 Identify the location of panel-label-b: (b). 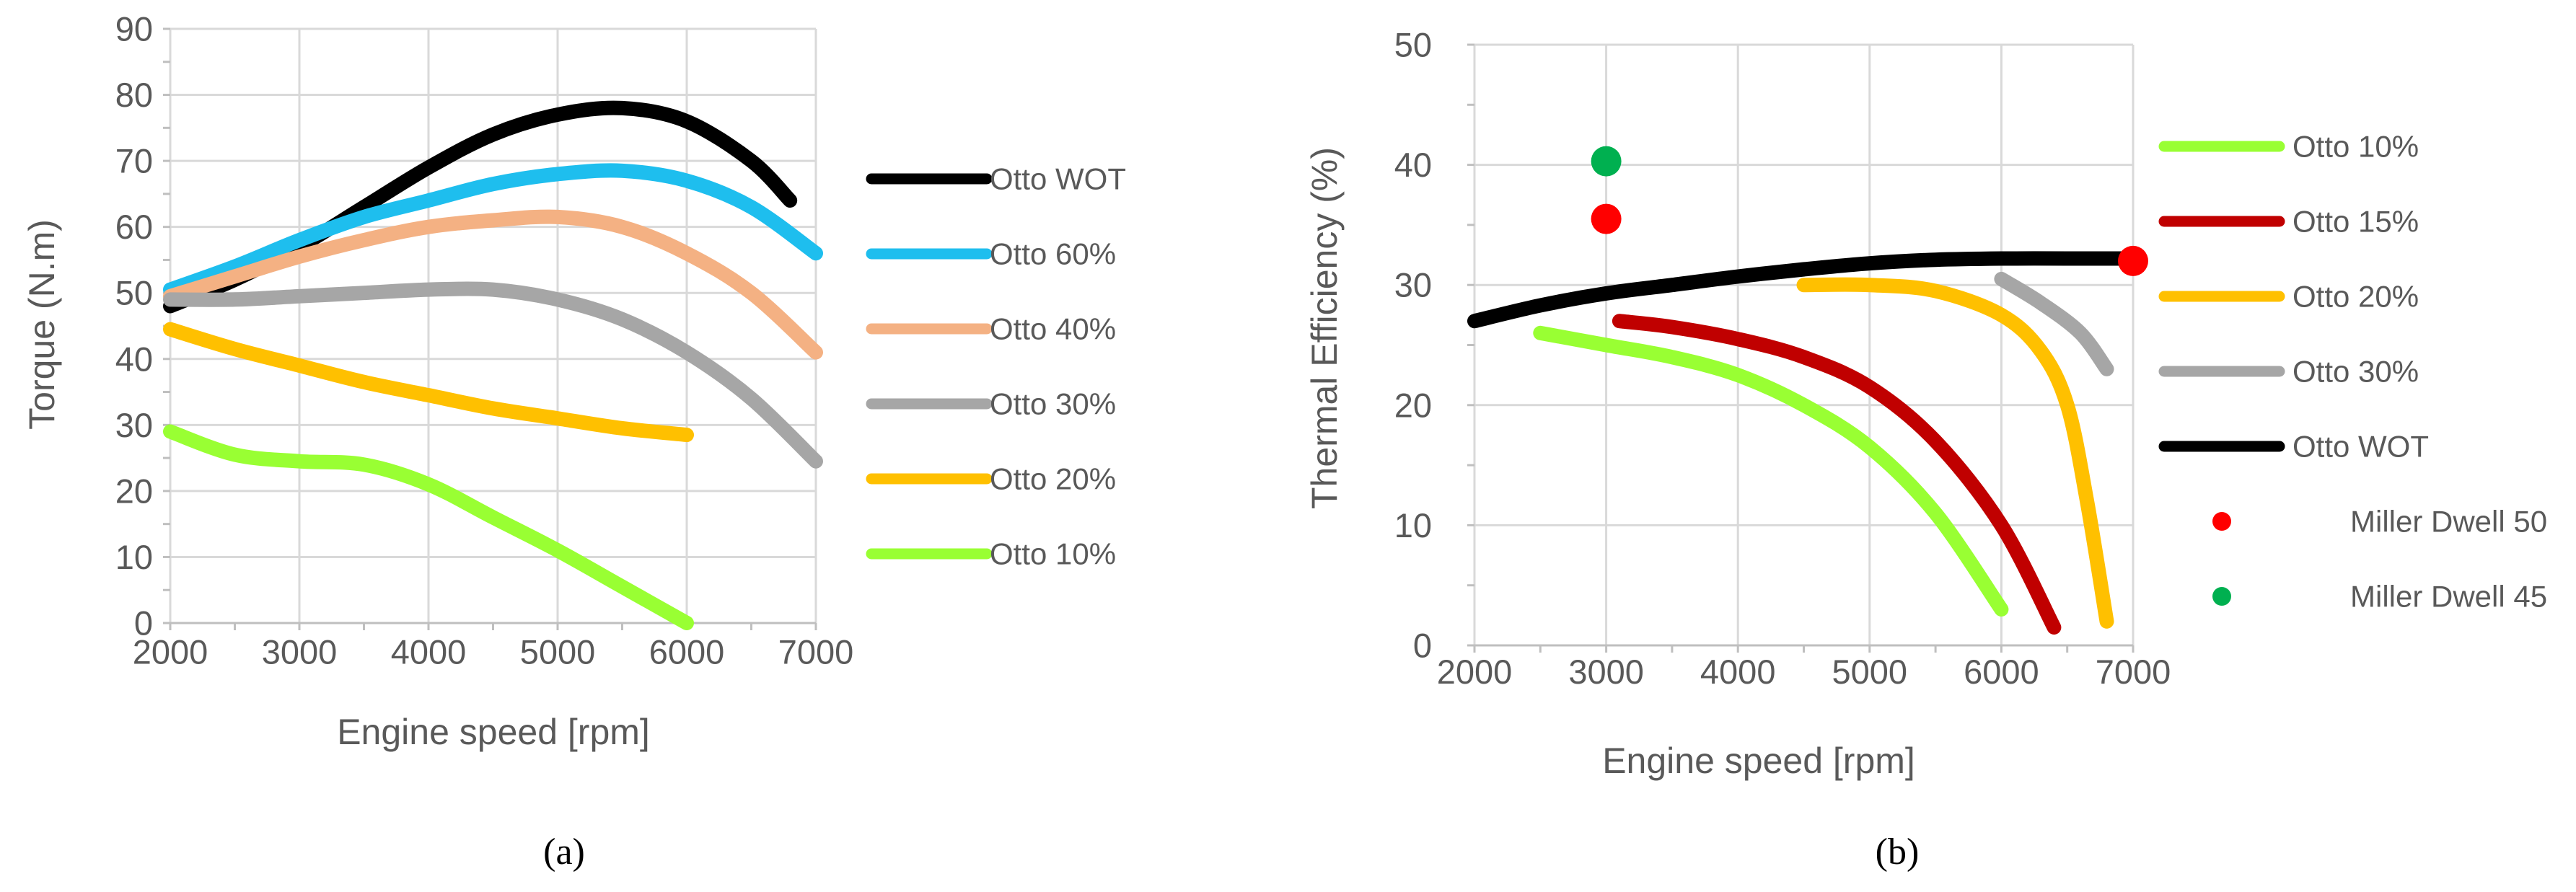
(1898, 852).